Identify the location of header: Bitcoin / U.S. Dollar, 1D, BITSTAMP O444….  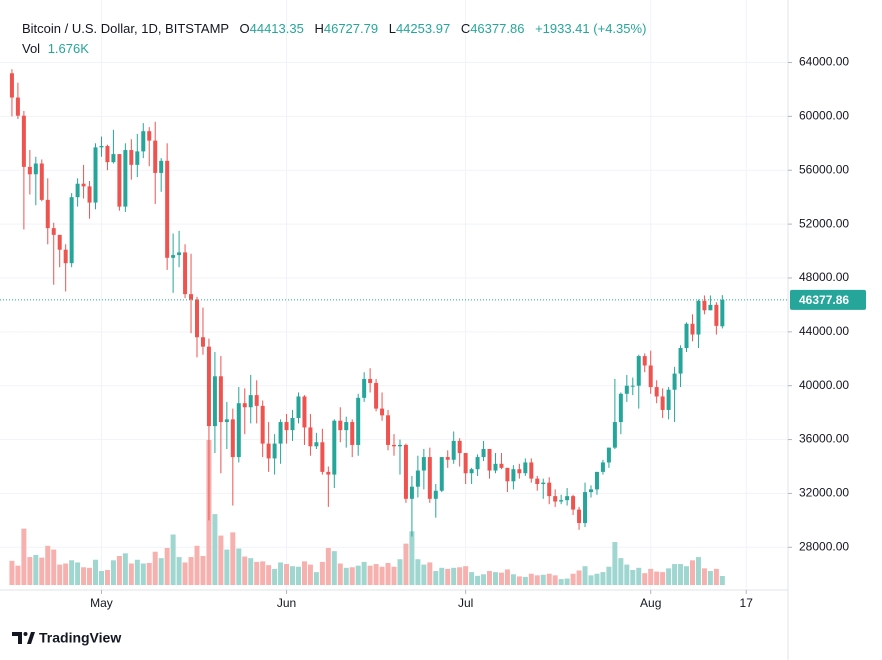
(334, 28).